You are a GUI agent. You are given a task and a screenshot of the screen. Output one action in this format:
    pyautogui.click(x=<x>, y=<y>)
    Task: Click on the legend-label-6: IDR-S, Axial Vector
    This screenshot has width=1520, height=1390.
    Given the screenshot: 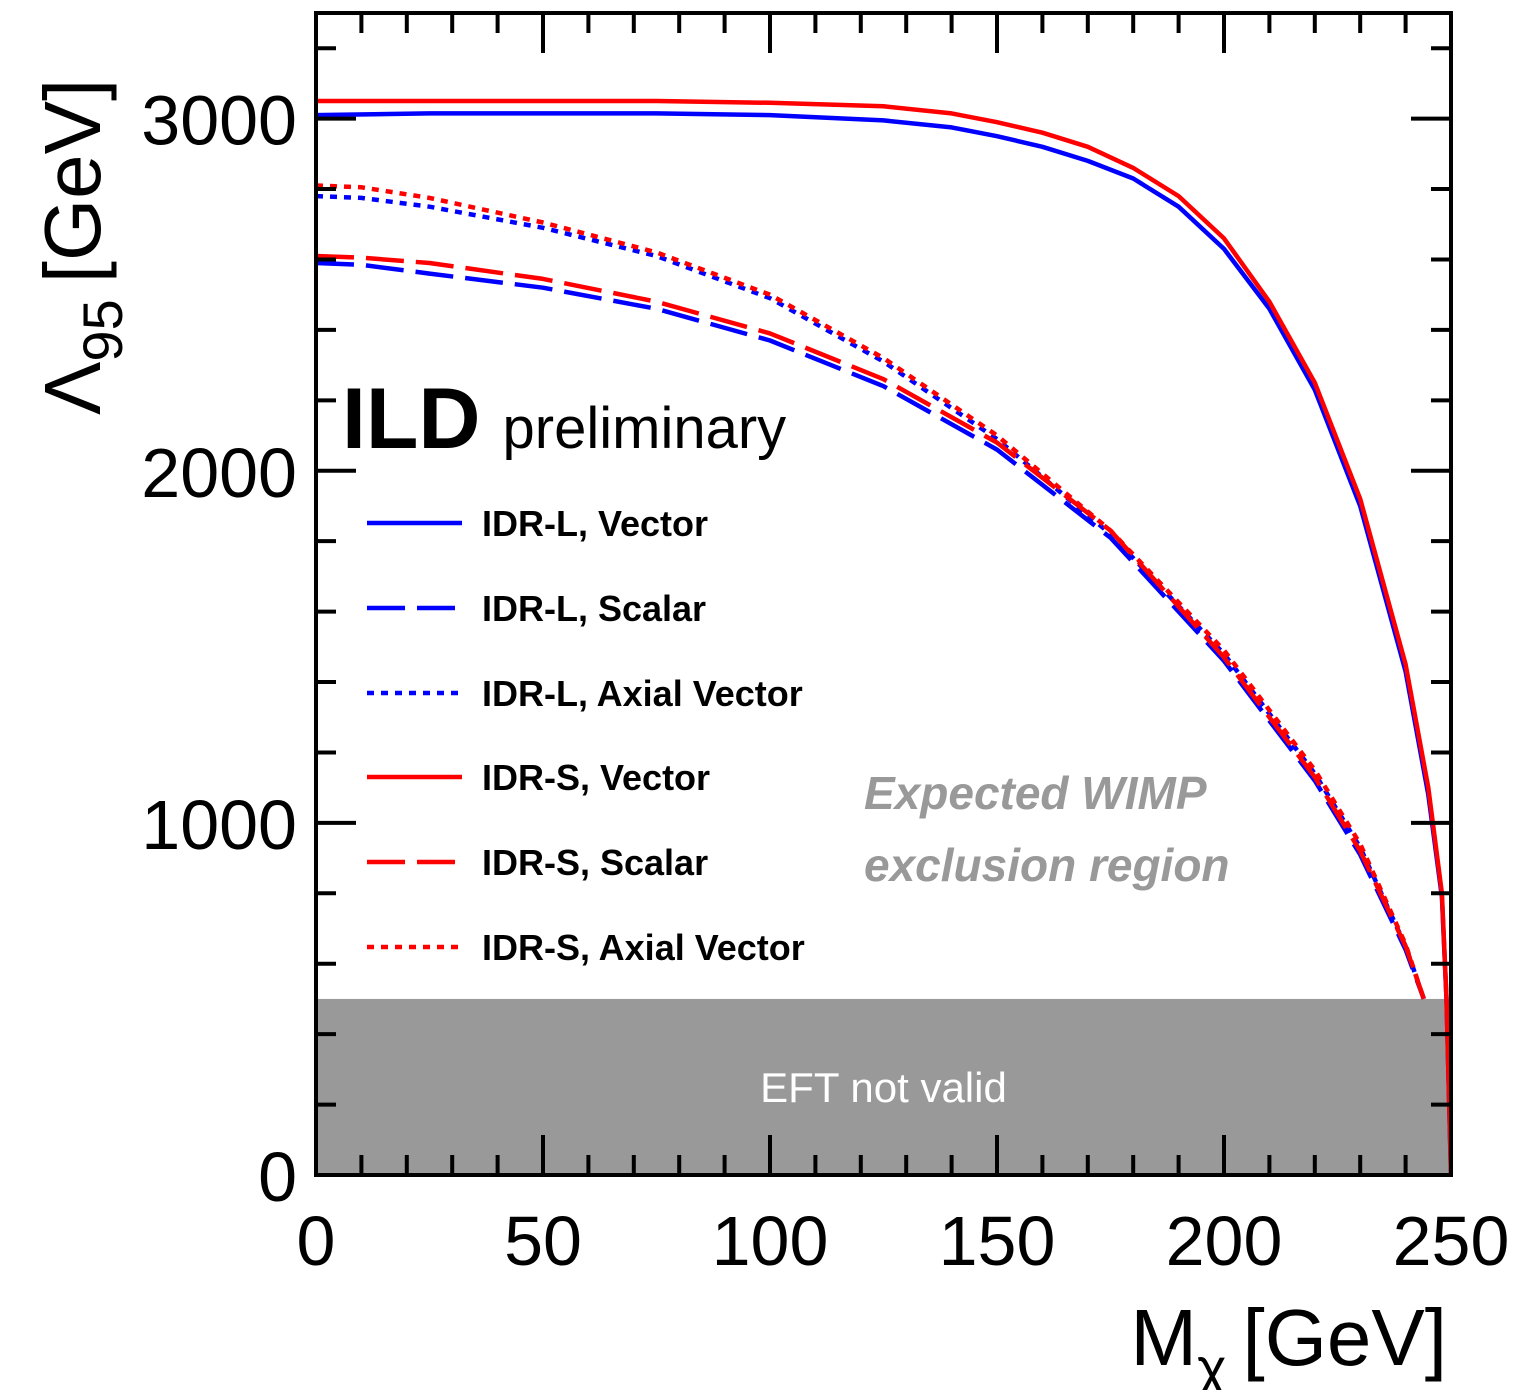 What is the action you would take?
    pyautogui.click(x=643, y=947)
    